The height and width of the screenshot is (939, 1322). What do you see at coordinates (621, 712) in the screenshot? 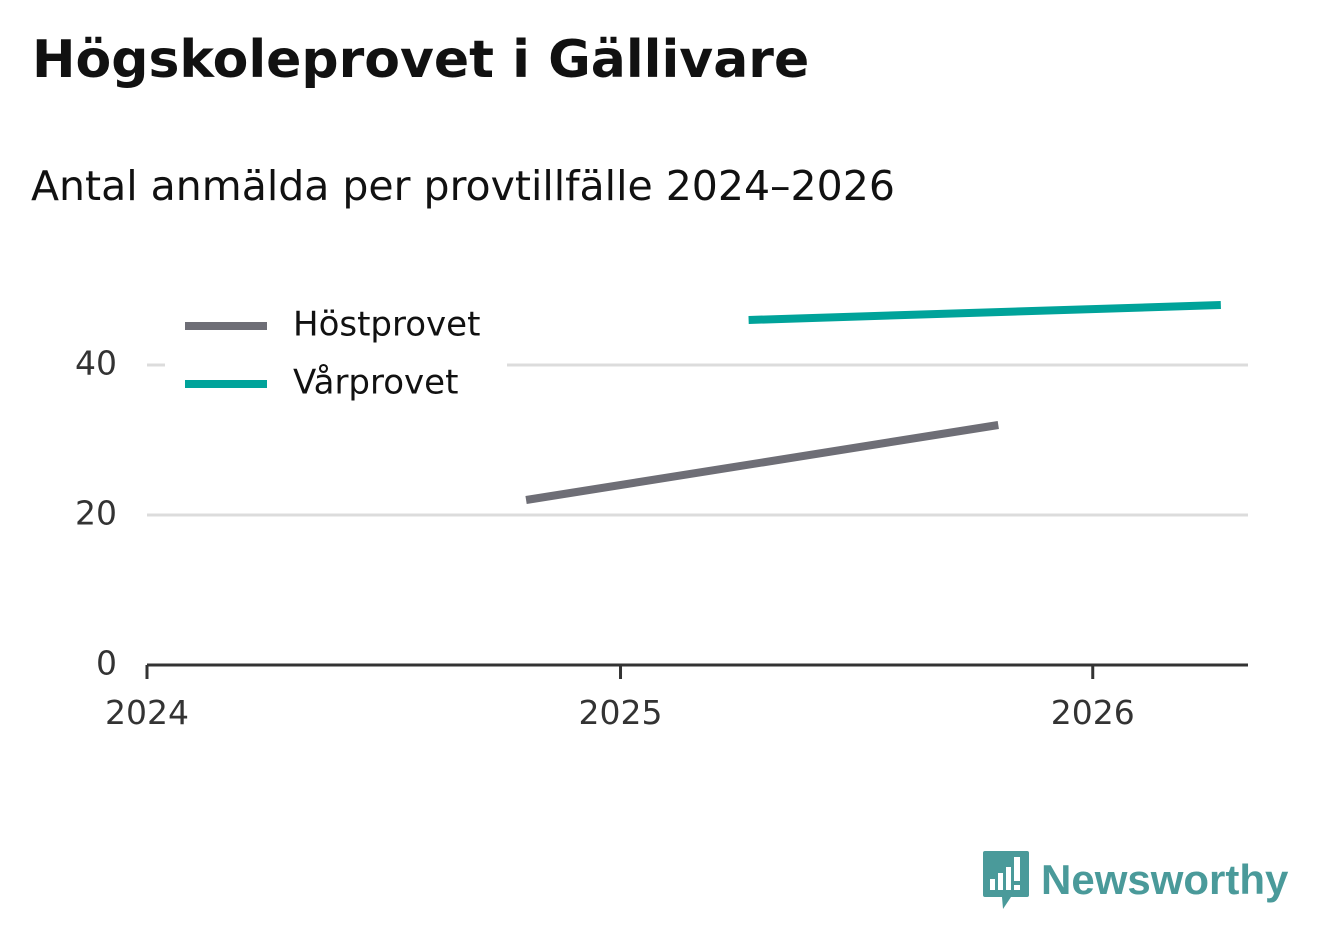
I see `x-tick-label: 2025` at bounding box center [621, 712].